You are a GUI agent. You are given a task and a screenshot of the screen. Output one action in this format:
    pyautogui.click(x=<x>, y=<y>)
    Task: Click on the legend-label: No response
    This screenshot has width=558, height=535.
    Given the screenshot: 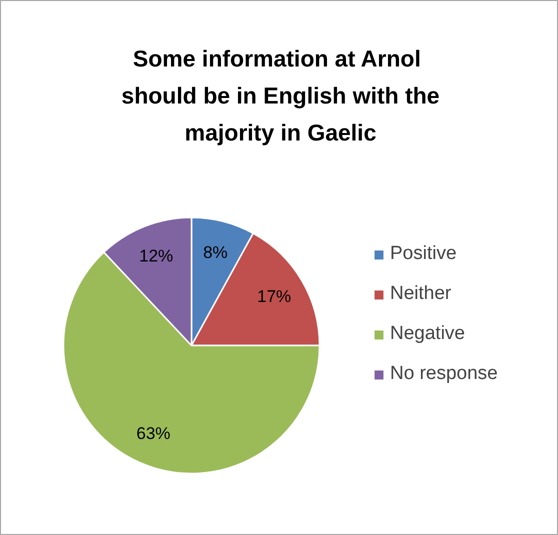 What is the action you would take?
    pyautogui.click(x=444, y=374)
    